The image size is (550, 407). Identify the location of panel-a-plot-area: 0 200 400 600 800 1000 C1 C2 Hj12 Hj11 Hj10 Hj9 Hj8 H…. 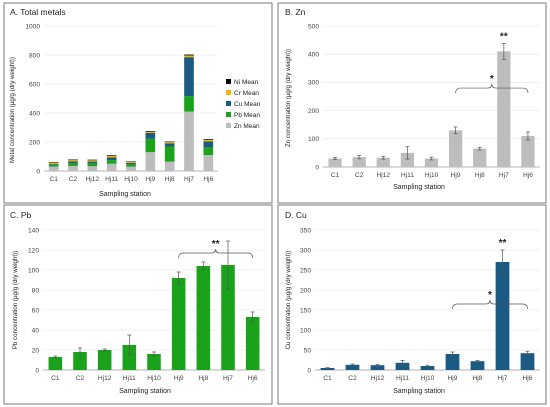
(121, 103).